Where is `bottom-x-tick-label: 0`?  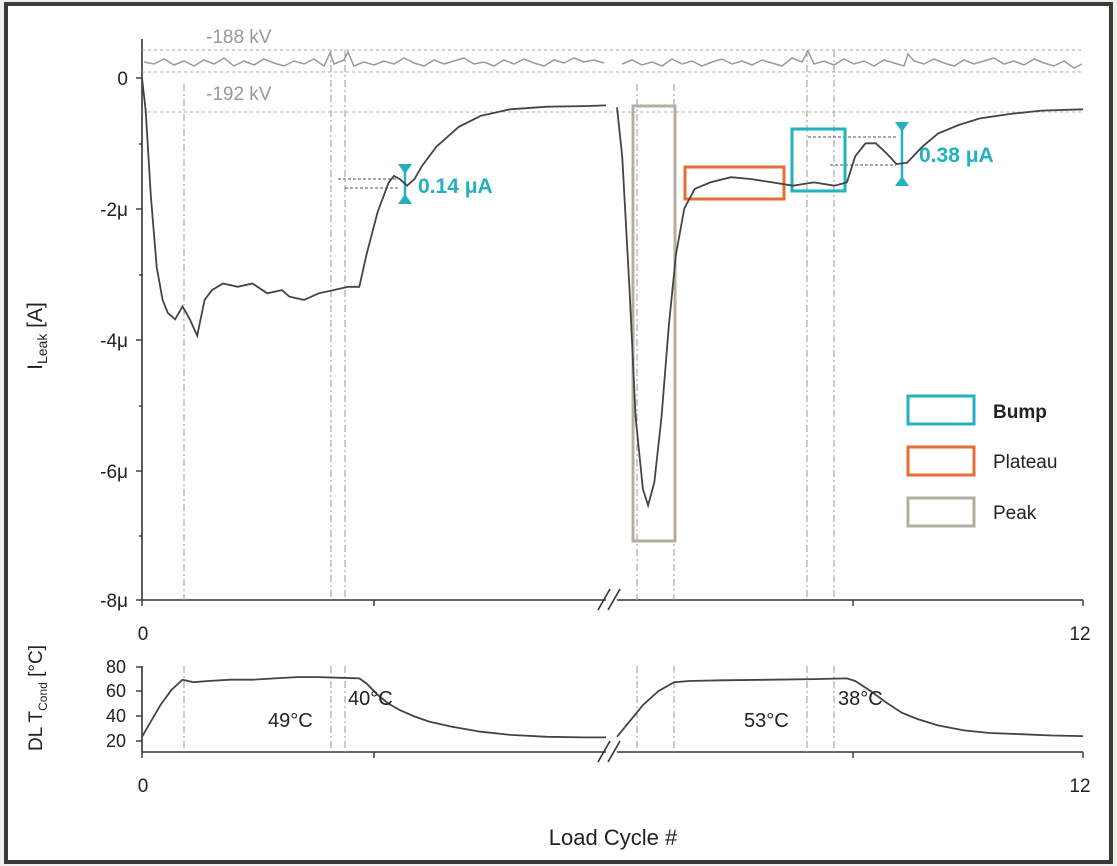 bottom-x-tick-label: 0 is located at coordinates (143, 786).